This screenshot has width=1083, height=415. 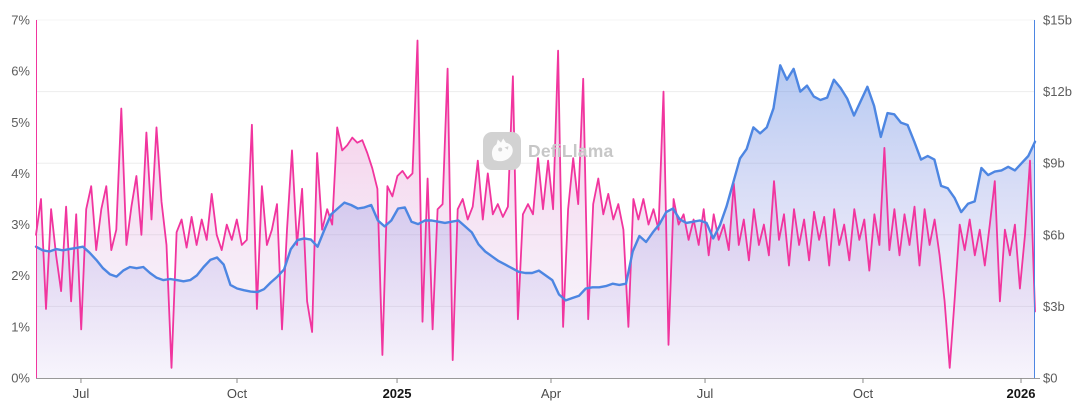 What do you see at coordinates (1054, 306) in the screenshot?
I see `y-axis-right-label: $3b` at bounding box center [1054, 306].